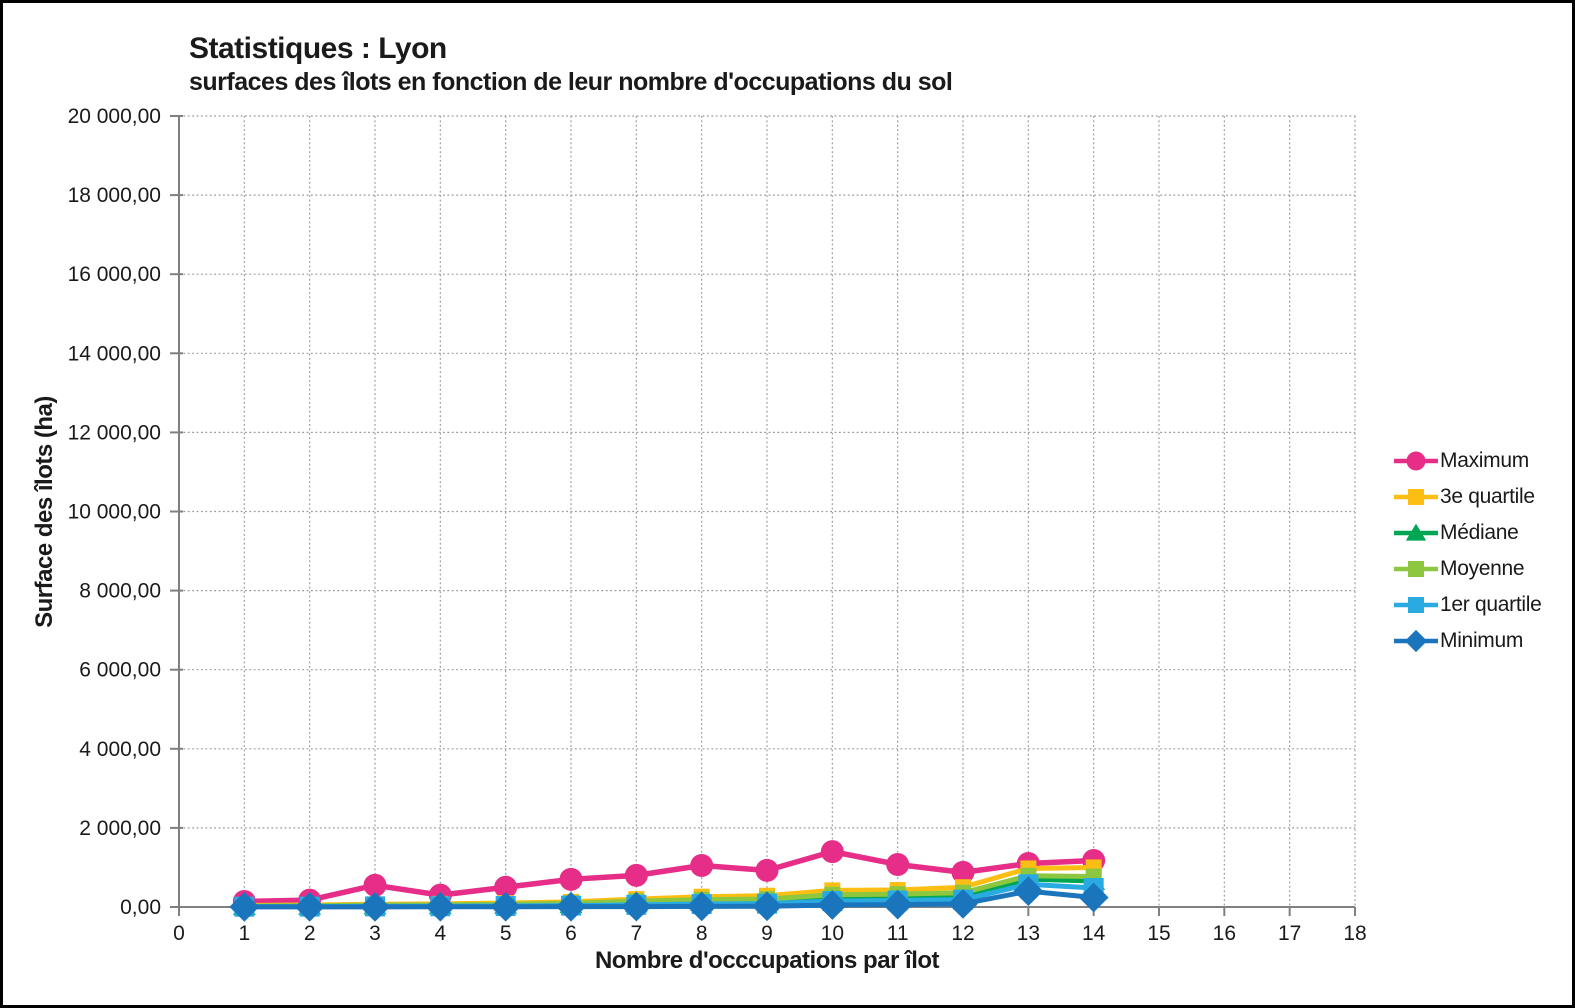 The height and width of the screenshot is (1008, 1575). Describe the element at coordinates (962, 933) in the screenshot. I see `x-tick-label: 12` at that location.